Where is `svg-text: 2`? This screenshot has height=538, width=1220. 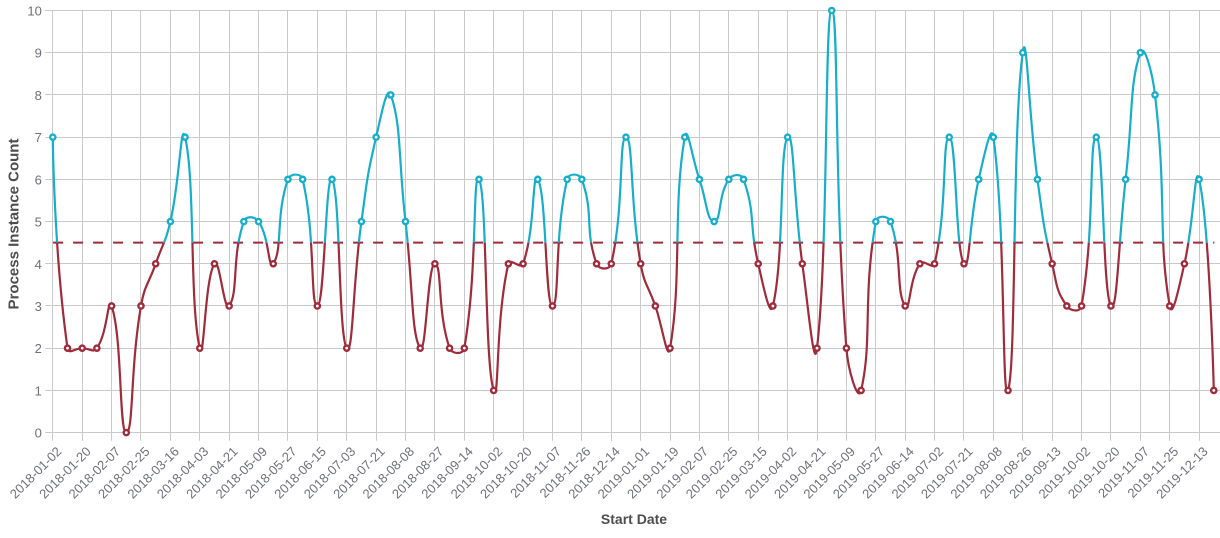 svg-text: 2 is located at coordinates (38, 348).